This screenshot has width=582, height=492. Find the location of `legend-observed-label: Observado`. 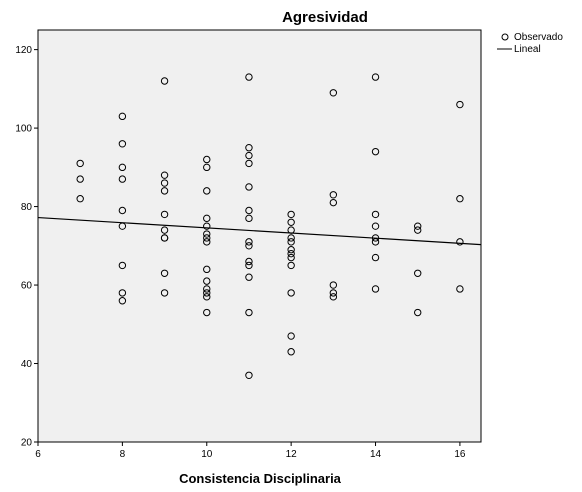

legend-observed-label: Observado is located at coordinates (538, 37).